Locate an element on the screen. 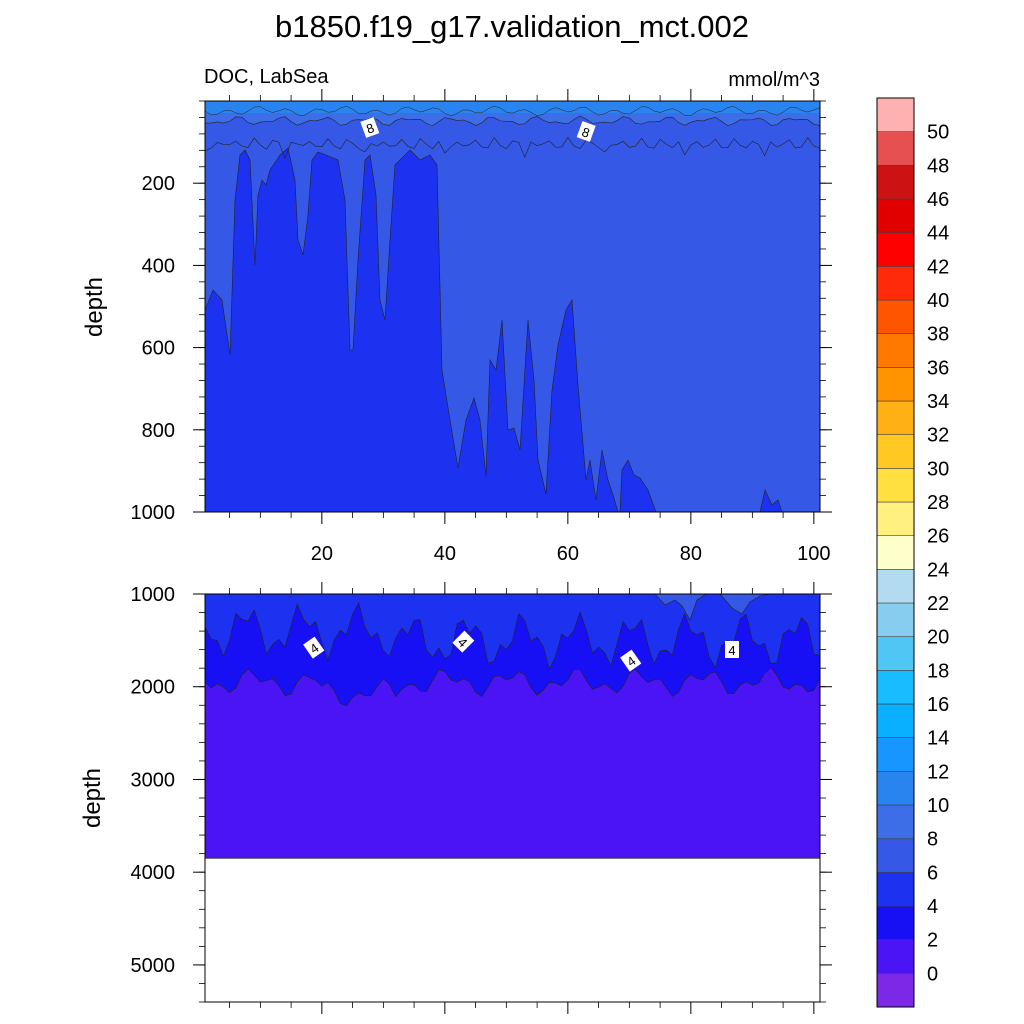 This screenshot has height=1024, width=1024. colorbar-label: 20 is located at coordinates (938, 638).